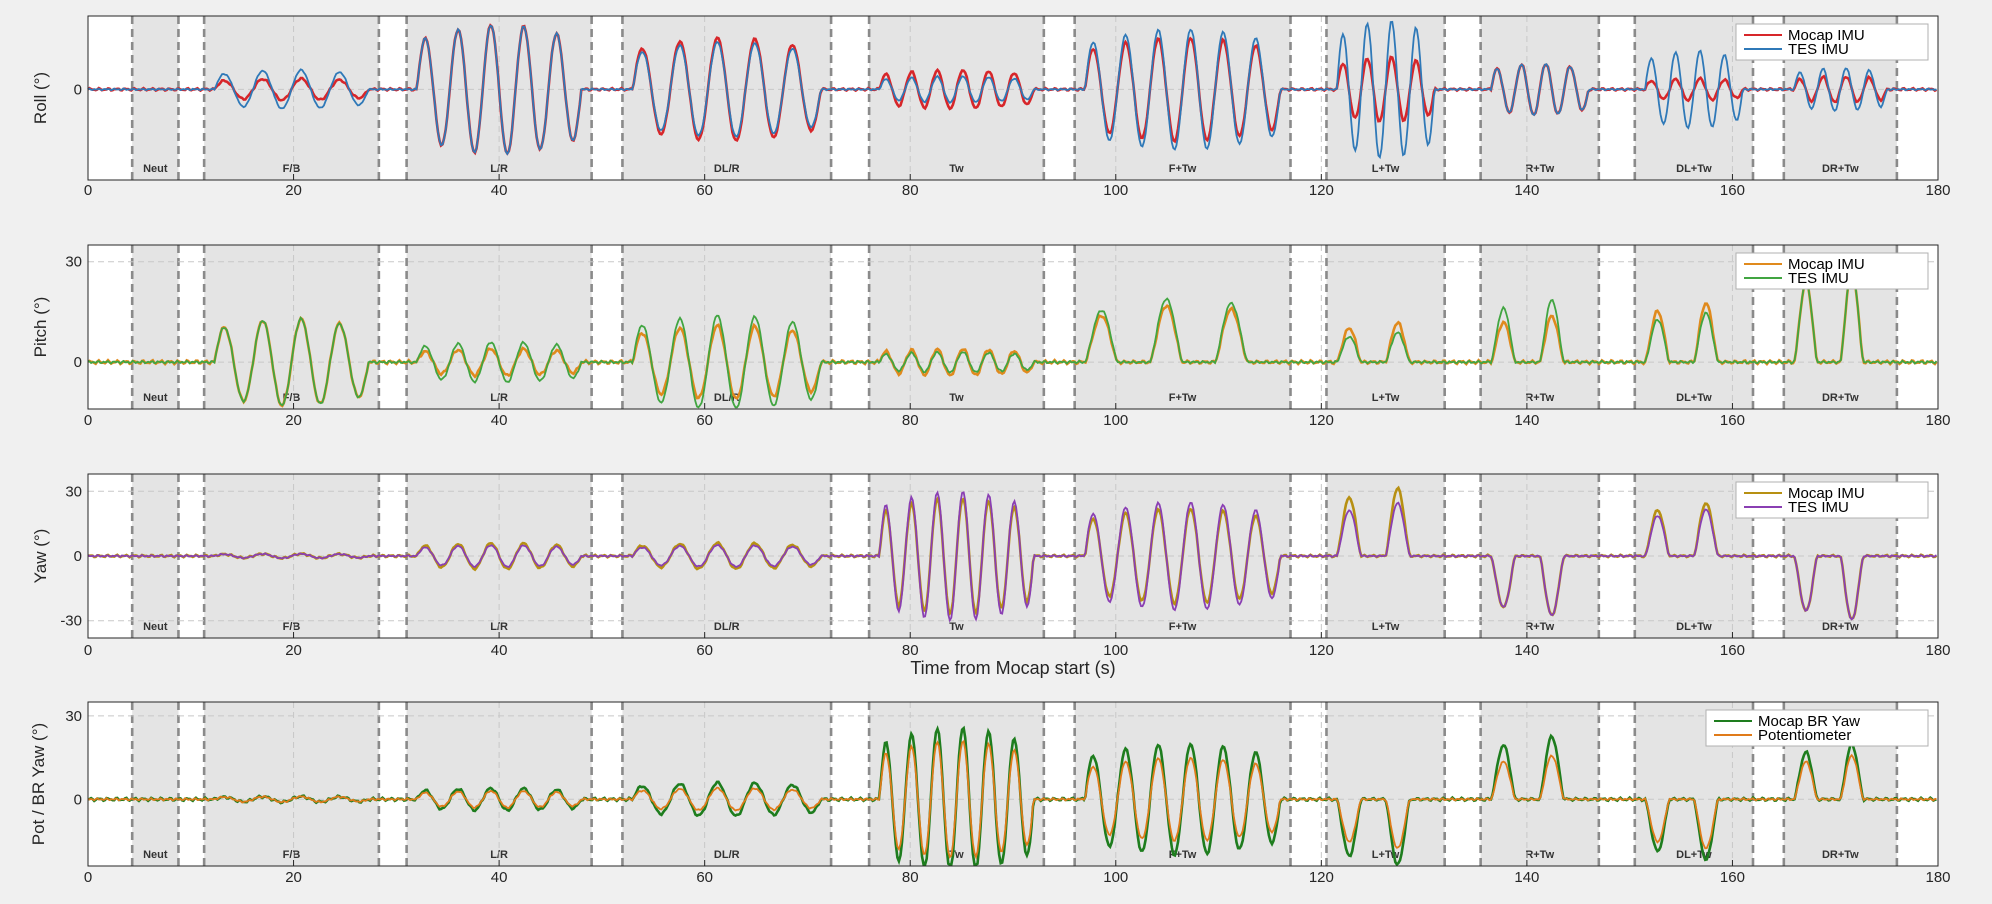 The height and width of the screenshot is (904, 1992). I want to click on y-axis-label: Yaw (°), so click(40, 556).